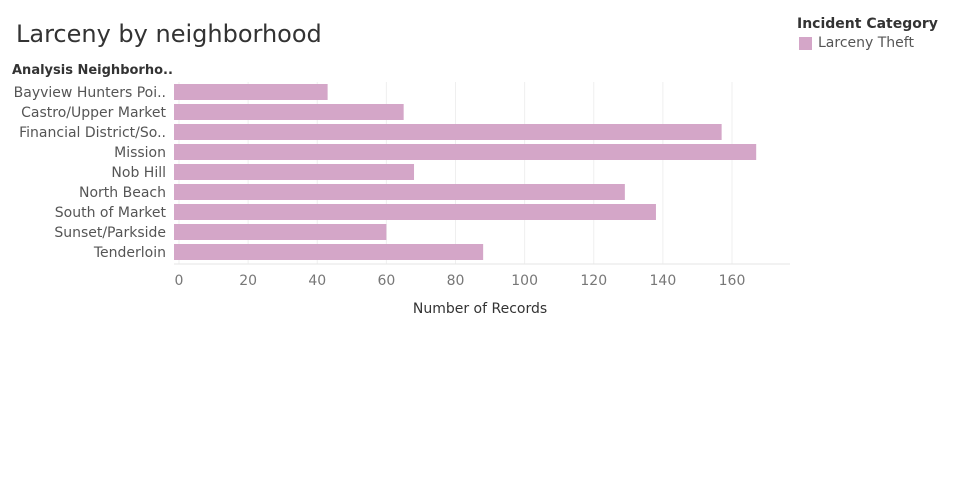 The image size is (960, 500). Describe the element at coordinates (111, 213) in the screenshot. I see `category-label: South of Market` at that location.